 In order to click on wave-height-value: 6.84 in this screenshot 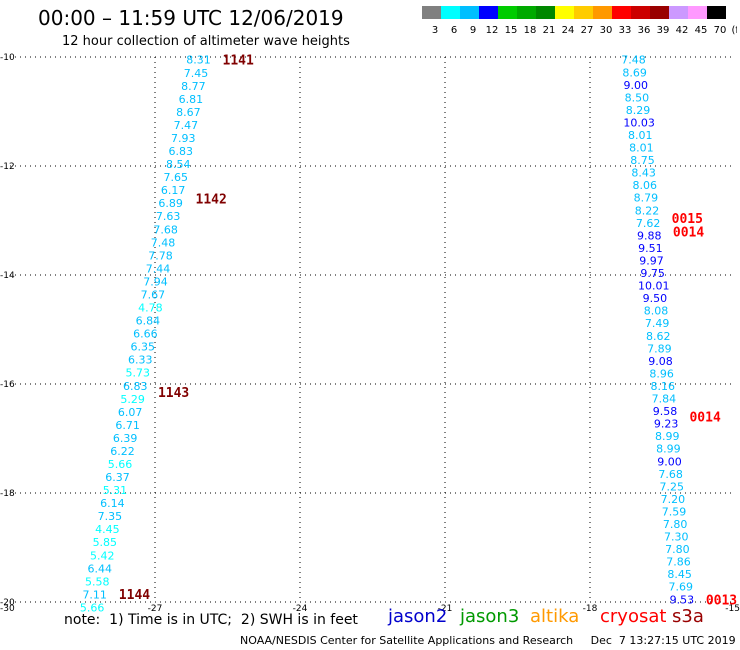, I will do `click(148, 321)`.